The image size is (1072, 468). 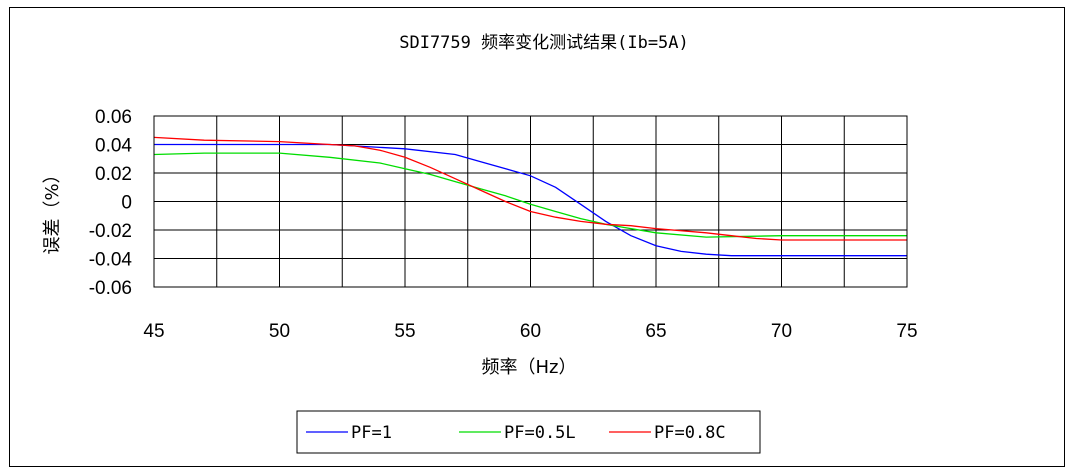 What do you see at coordinates (111, 260) in the screenshot?
I see `y-tick-label: -0.04` at bounding box center [111, 260].